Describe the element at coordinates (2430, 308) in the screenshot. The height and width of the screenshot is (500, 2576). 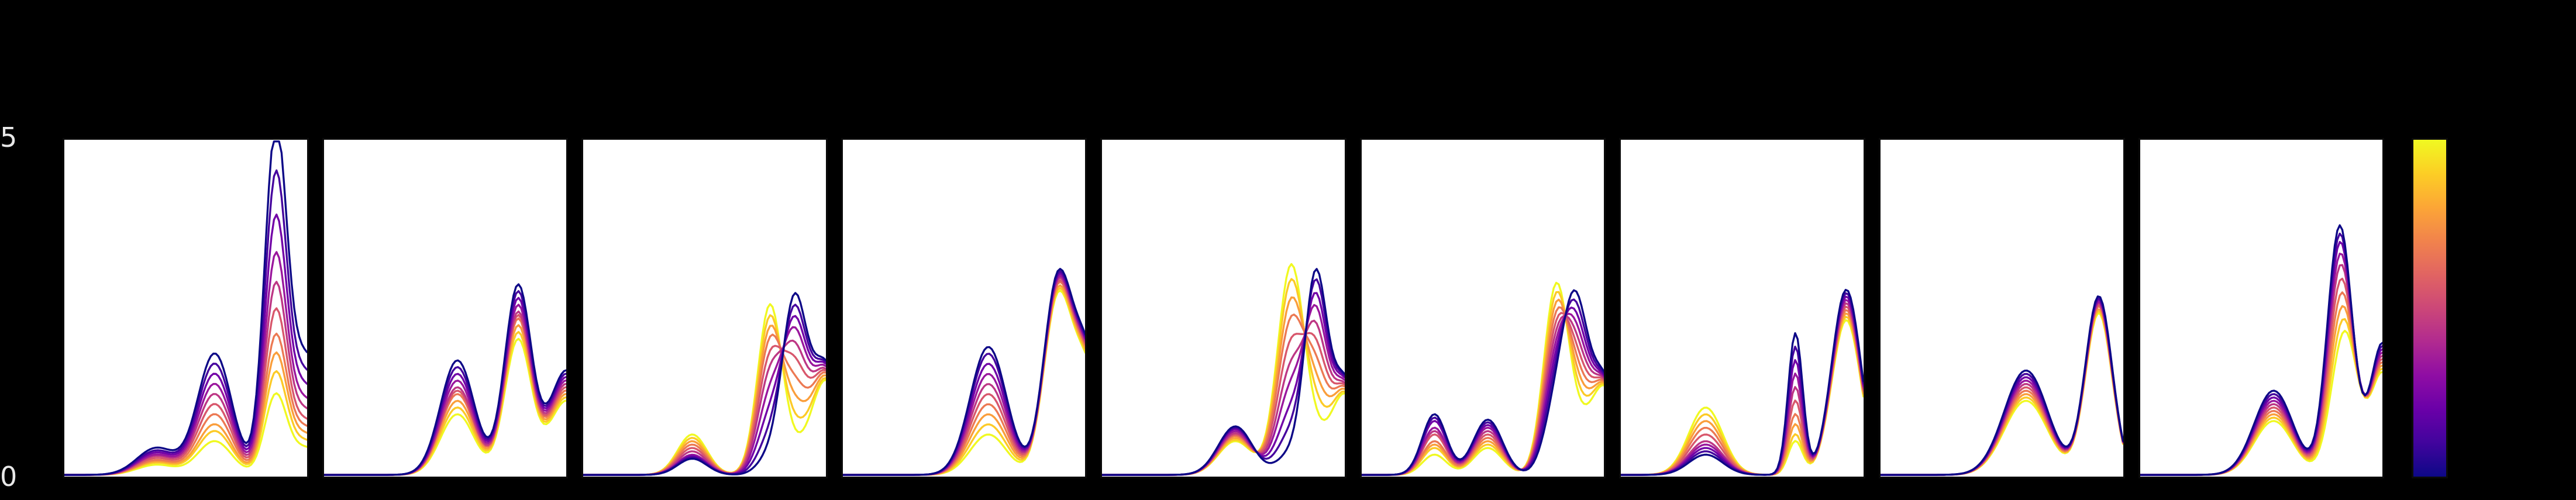
I see `colorbar` at that location.